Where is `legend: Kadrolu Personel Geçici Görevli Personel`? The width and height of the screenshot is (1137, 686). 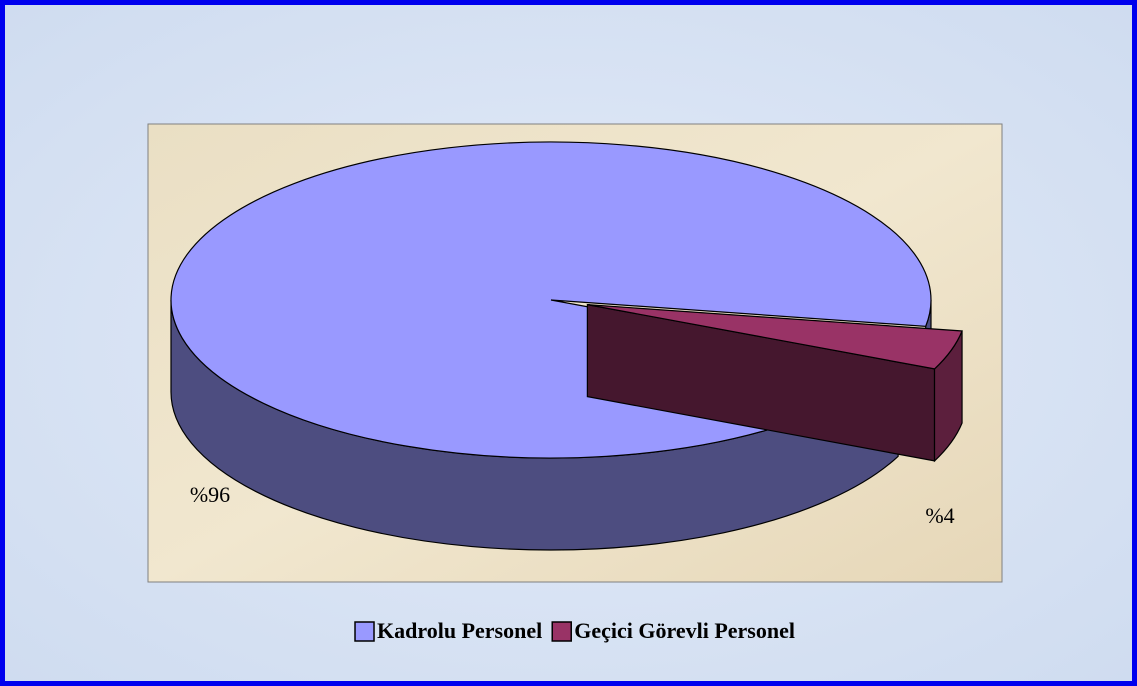 legend: Kadrolu Personel Geçici Görevli Personel is located at coordinates (574, 630).